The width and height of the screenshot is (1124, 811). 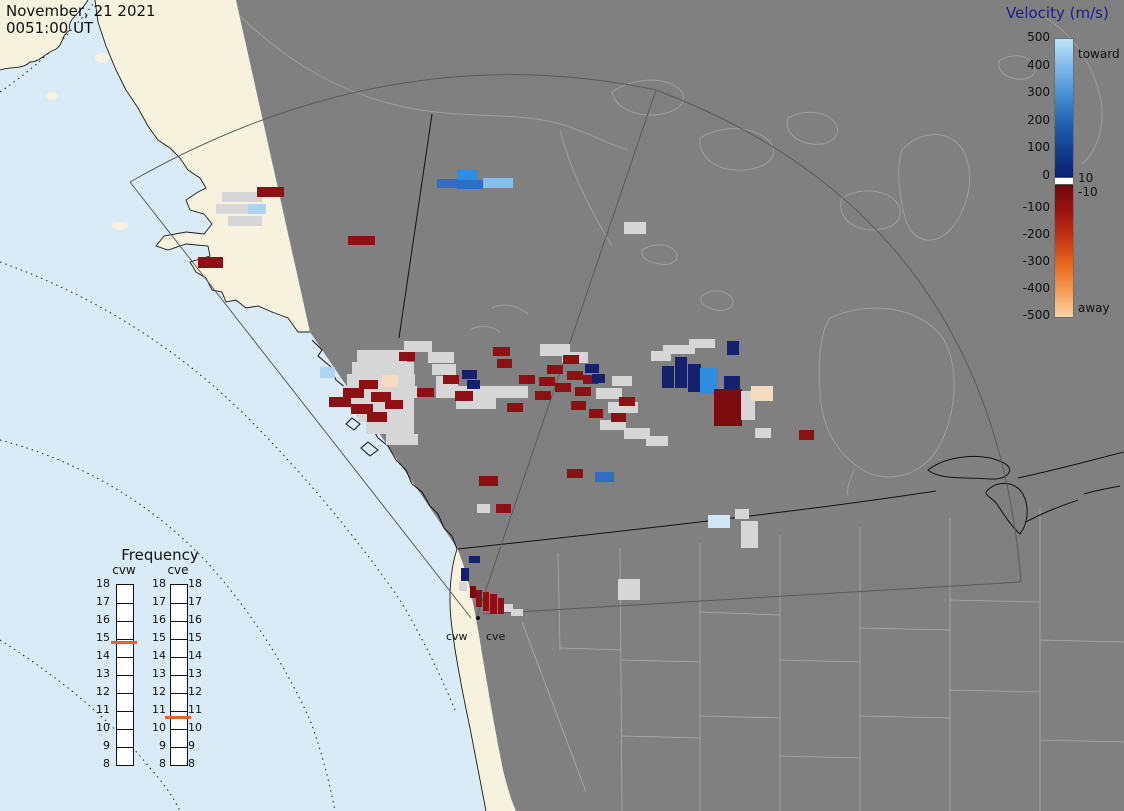 What do you see at coordinates (1046, 175) in the screenshot?
I see `velocity-tick-label: 0` at bounding box center [1046, 175].